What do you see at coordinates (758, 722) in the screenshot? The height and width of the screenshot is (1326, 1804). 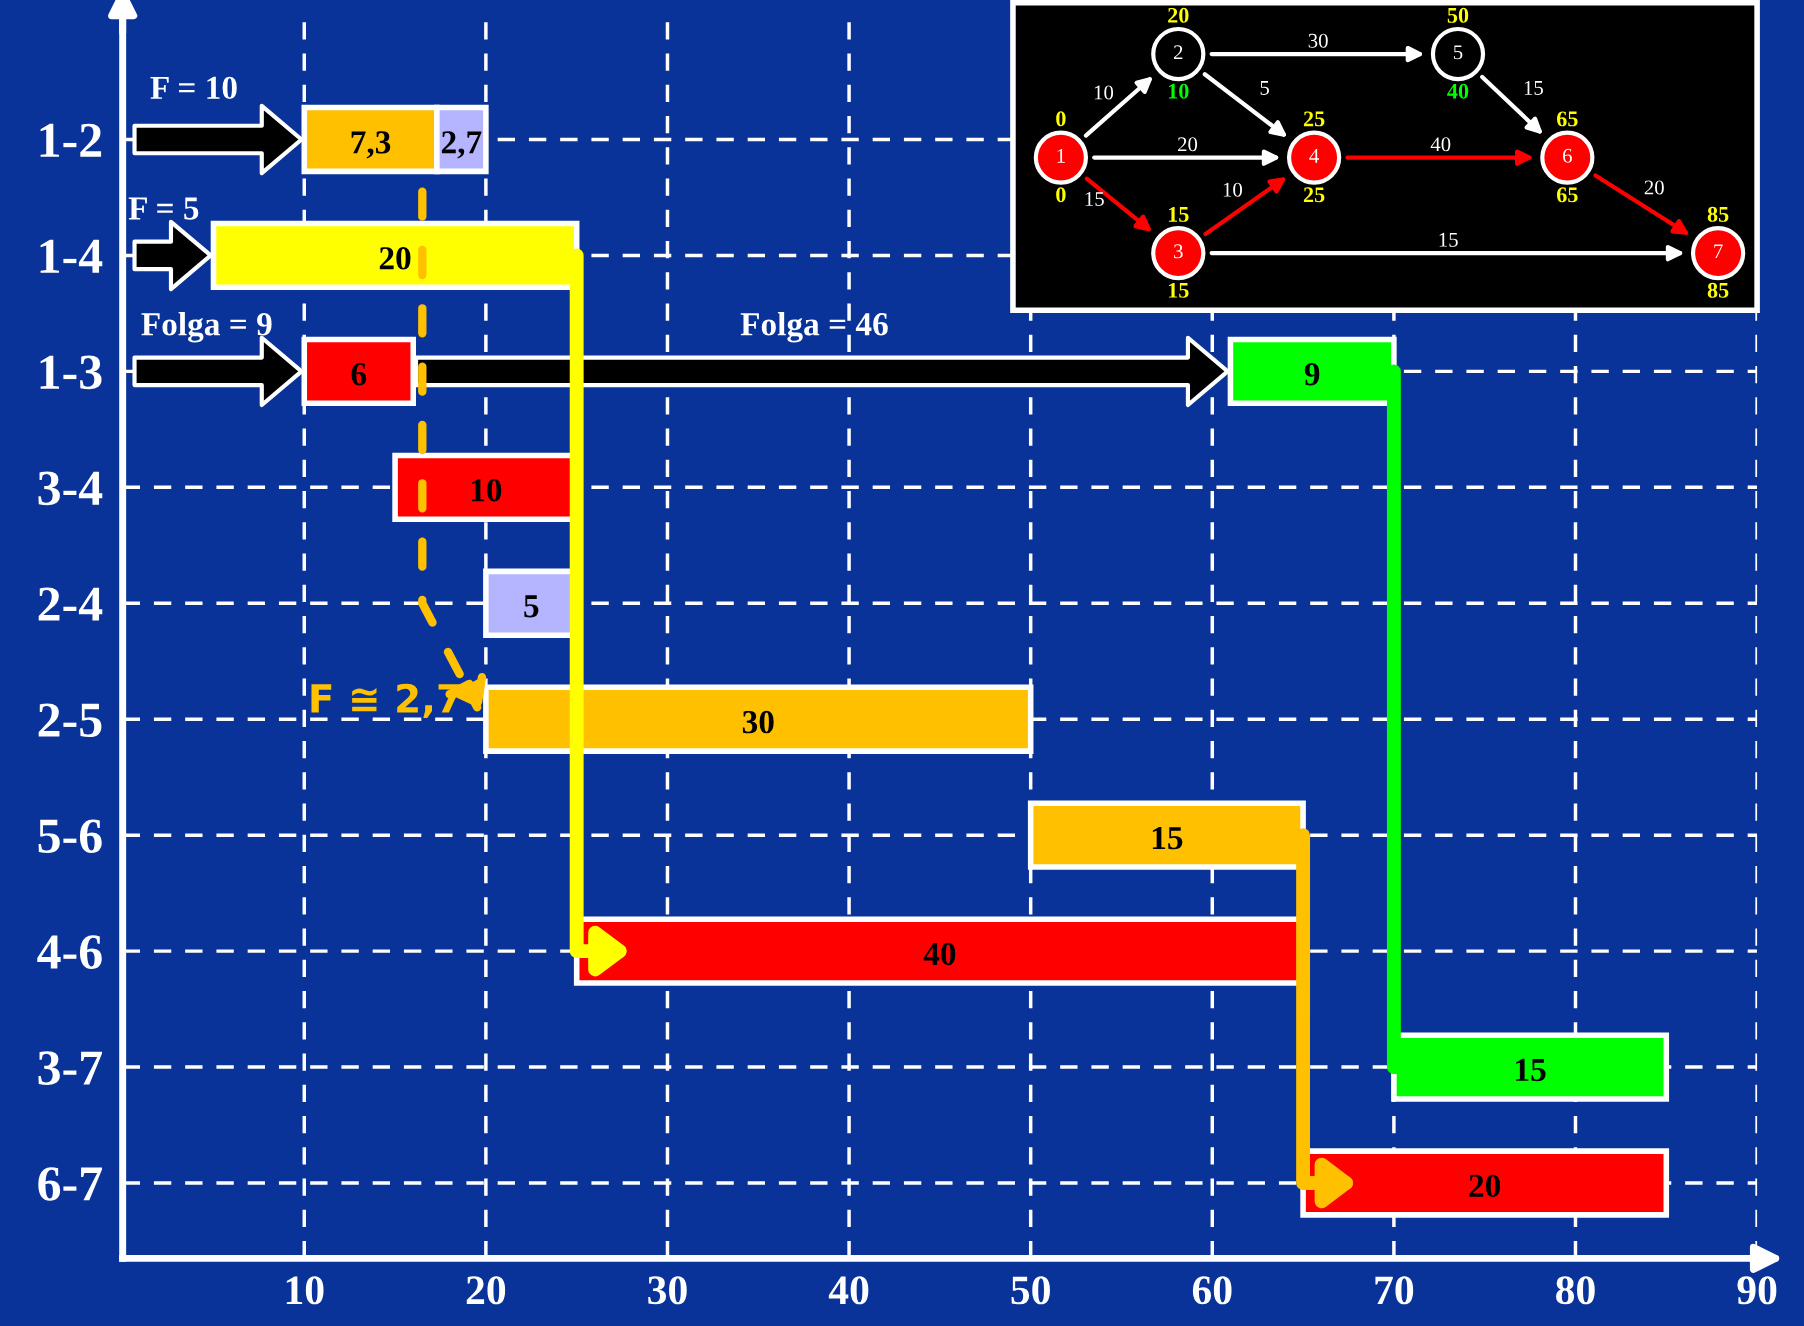 I see `data-label: 30` at bounding box center [758, 722].